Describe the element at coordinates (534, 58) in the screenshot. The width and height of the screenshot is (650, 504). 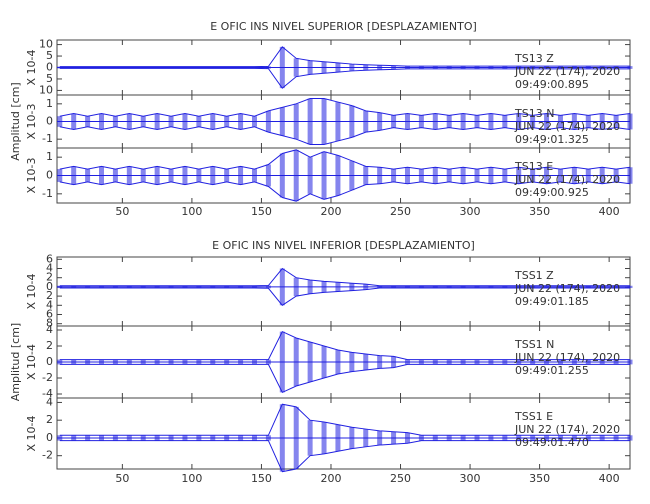
I see `trace-annotation: TS13 Z` at that location.